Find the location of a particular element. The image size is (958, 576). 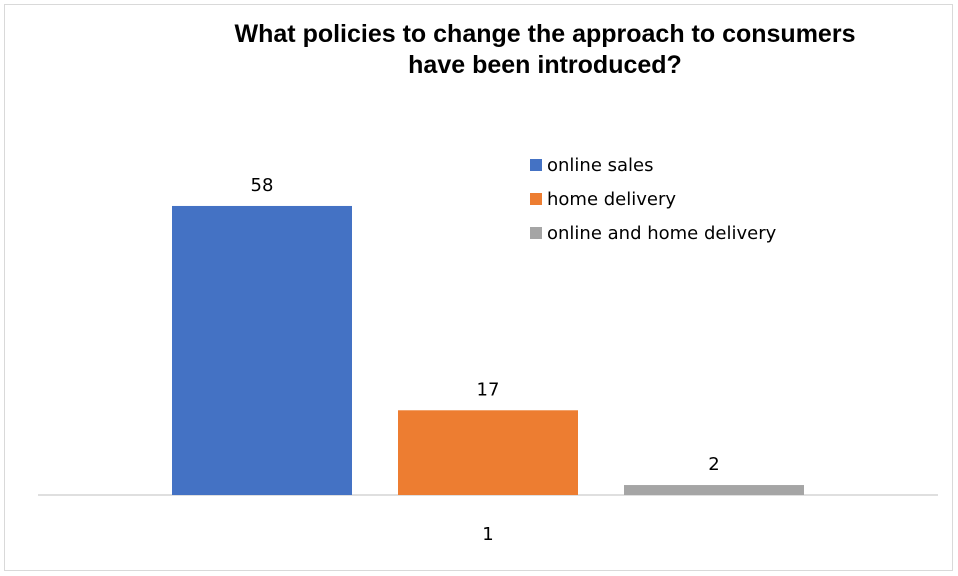

legend-swatch-online-and-home-delivery is located at coordinates (536, 233).